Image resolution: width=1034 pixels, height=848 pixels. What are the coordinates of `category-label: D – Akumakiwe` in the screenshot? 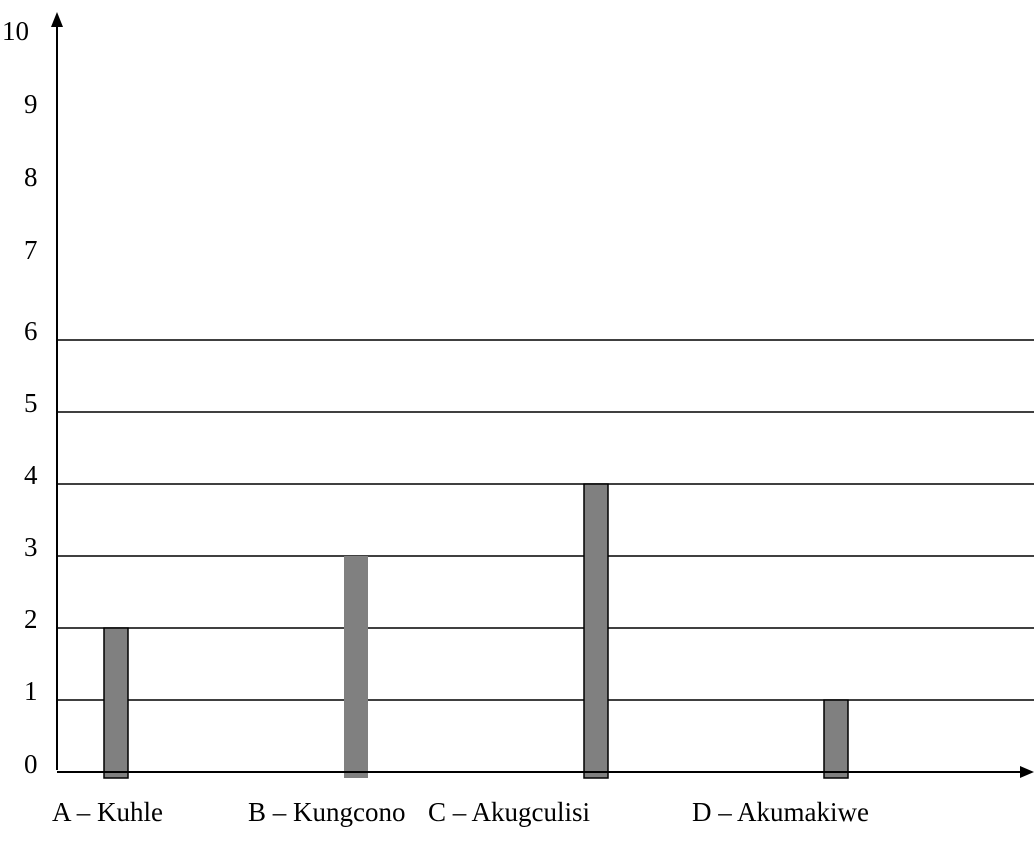 It's located at (780, 812).